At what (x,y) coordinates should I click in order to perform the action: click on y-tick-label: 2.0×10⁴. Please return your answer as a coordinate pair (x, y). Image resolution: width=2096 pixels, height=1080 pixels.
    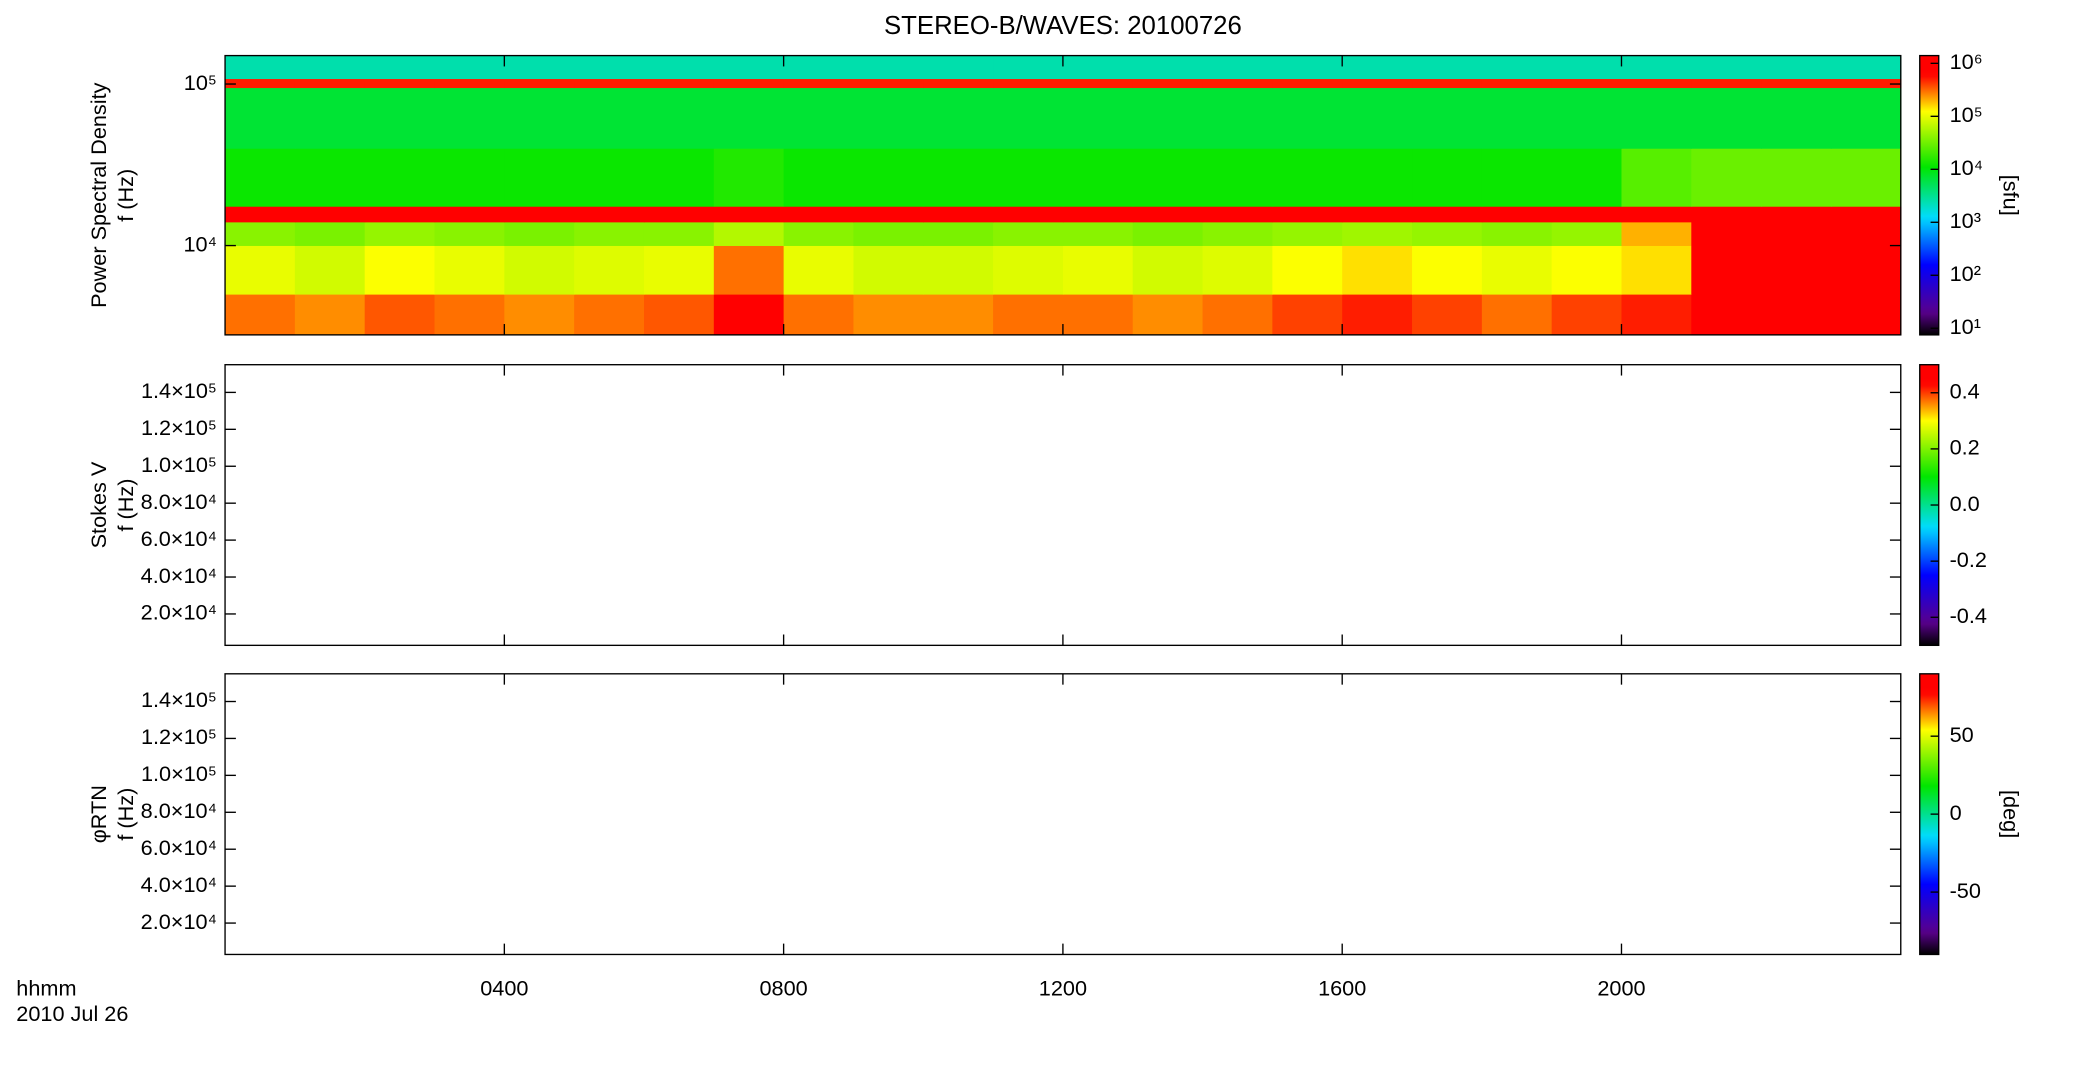
    Looking at the image, I should click on (179, 612).